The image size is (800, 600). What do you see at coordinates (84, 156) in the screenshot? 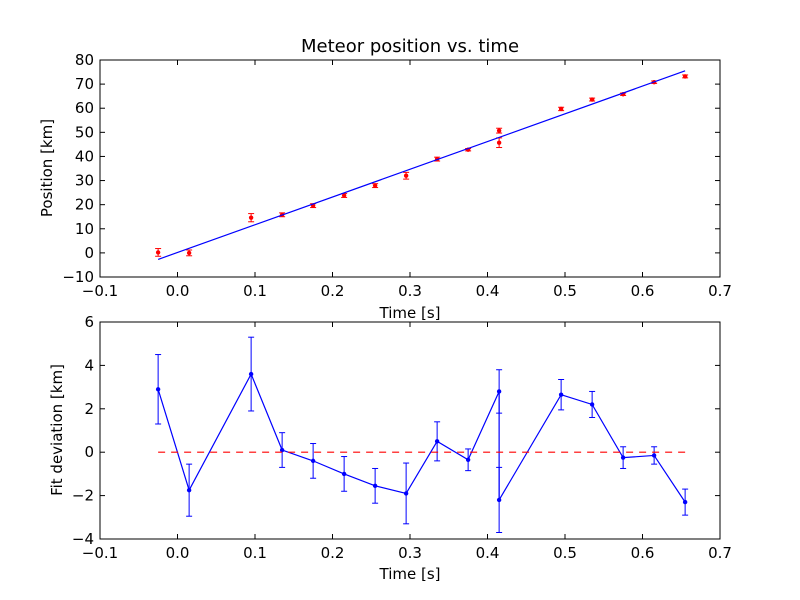
I see `y-tick-label: 40` at bounding box center [84, 156].